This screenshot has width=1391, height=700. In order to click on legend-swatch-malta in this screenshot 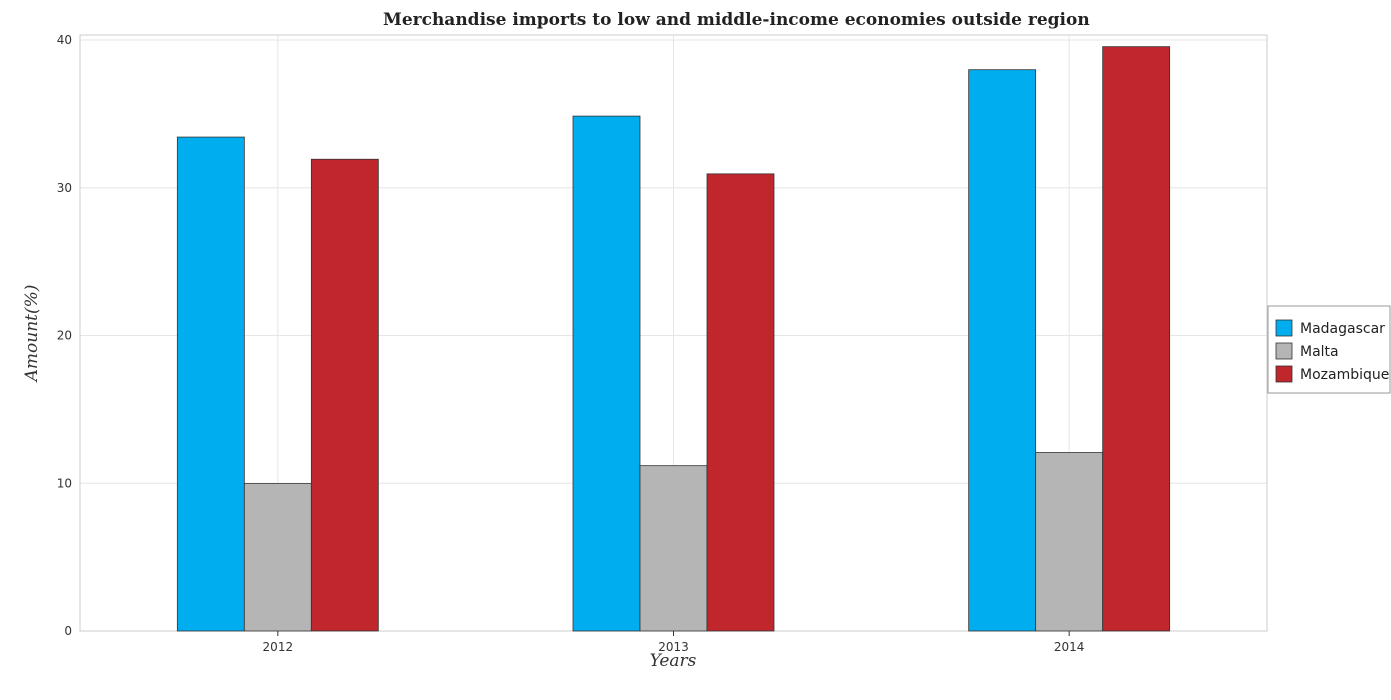, I will do `click(1284, 351)`.